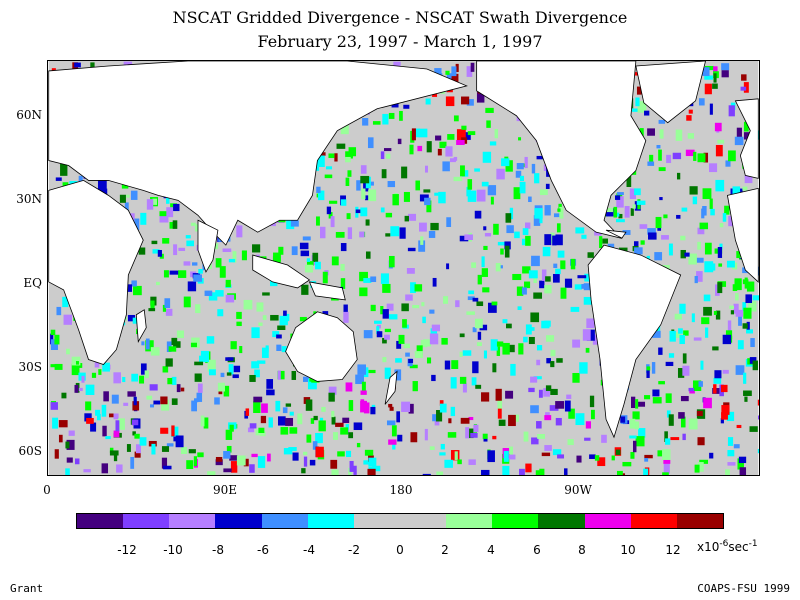 The height and width of the screenshot is (600, 800). I want to click on colorbar-tick: -8, so click(218, 550).